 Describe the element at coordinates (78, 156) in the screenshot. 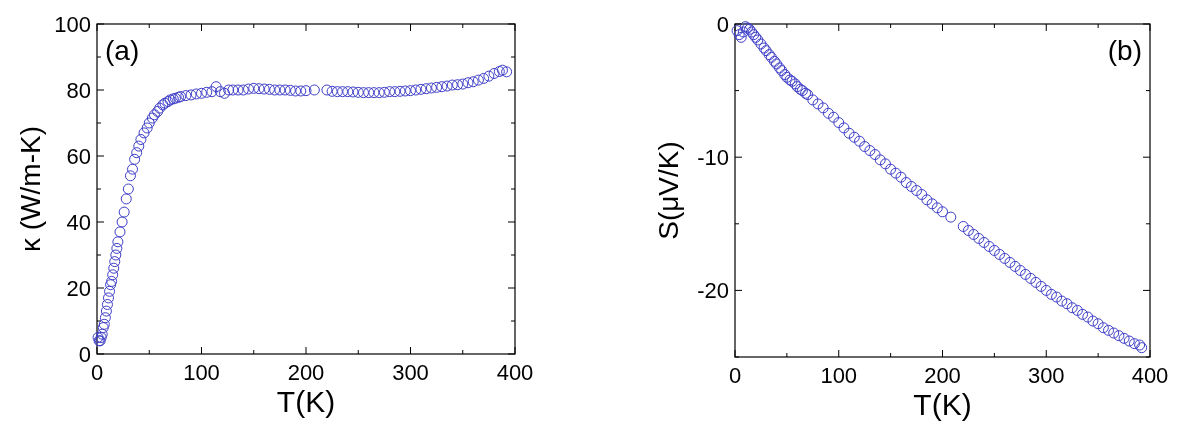

I see `y-tick-label: 60` at that location.